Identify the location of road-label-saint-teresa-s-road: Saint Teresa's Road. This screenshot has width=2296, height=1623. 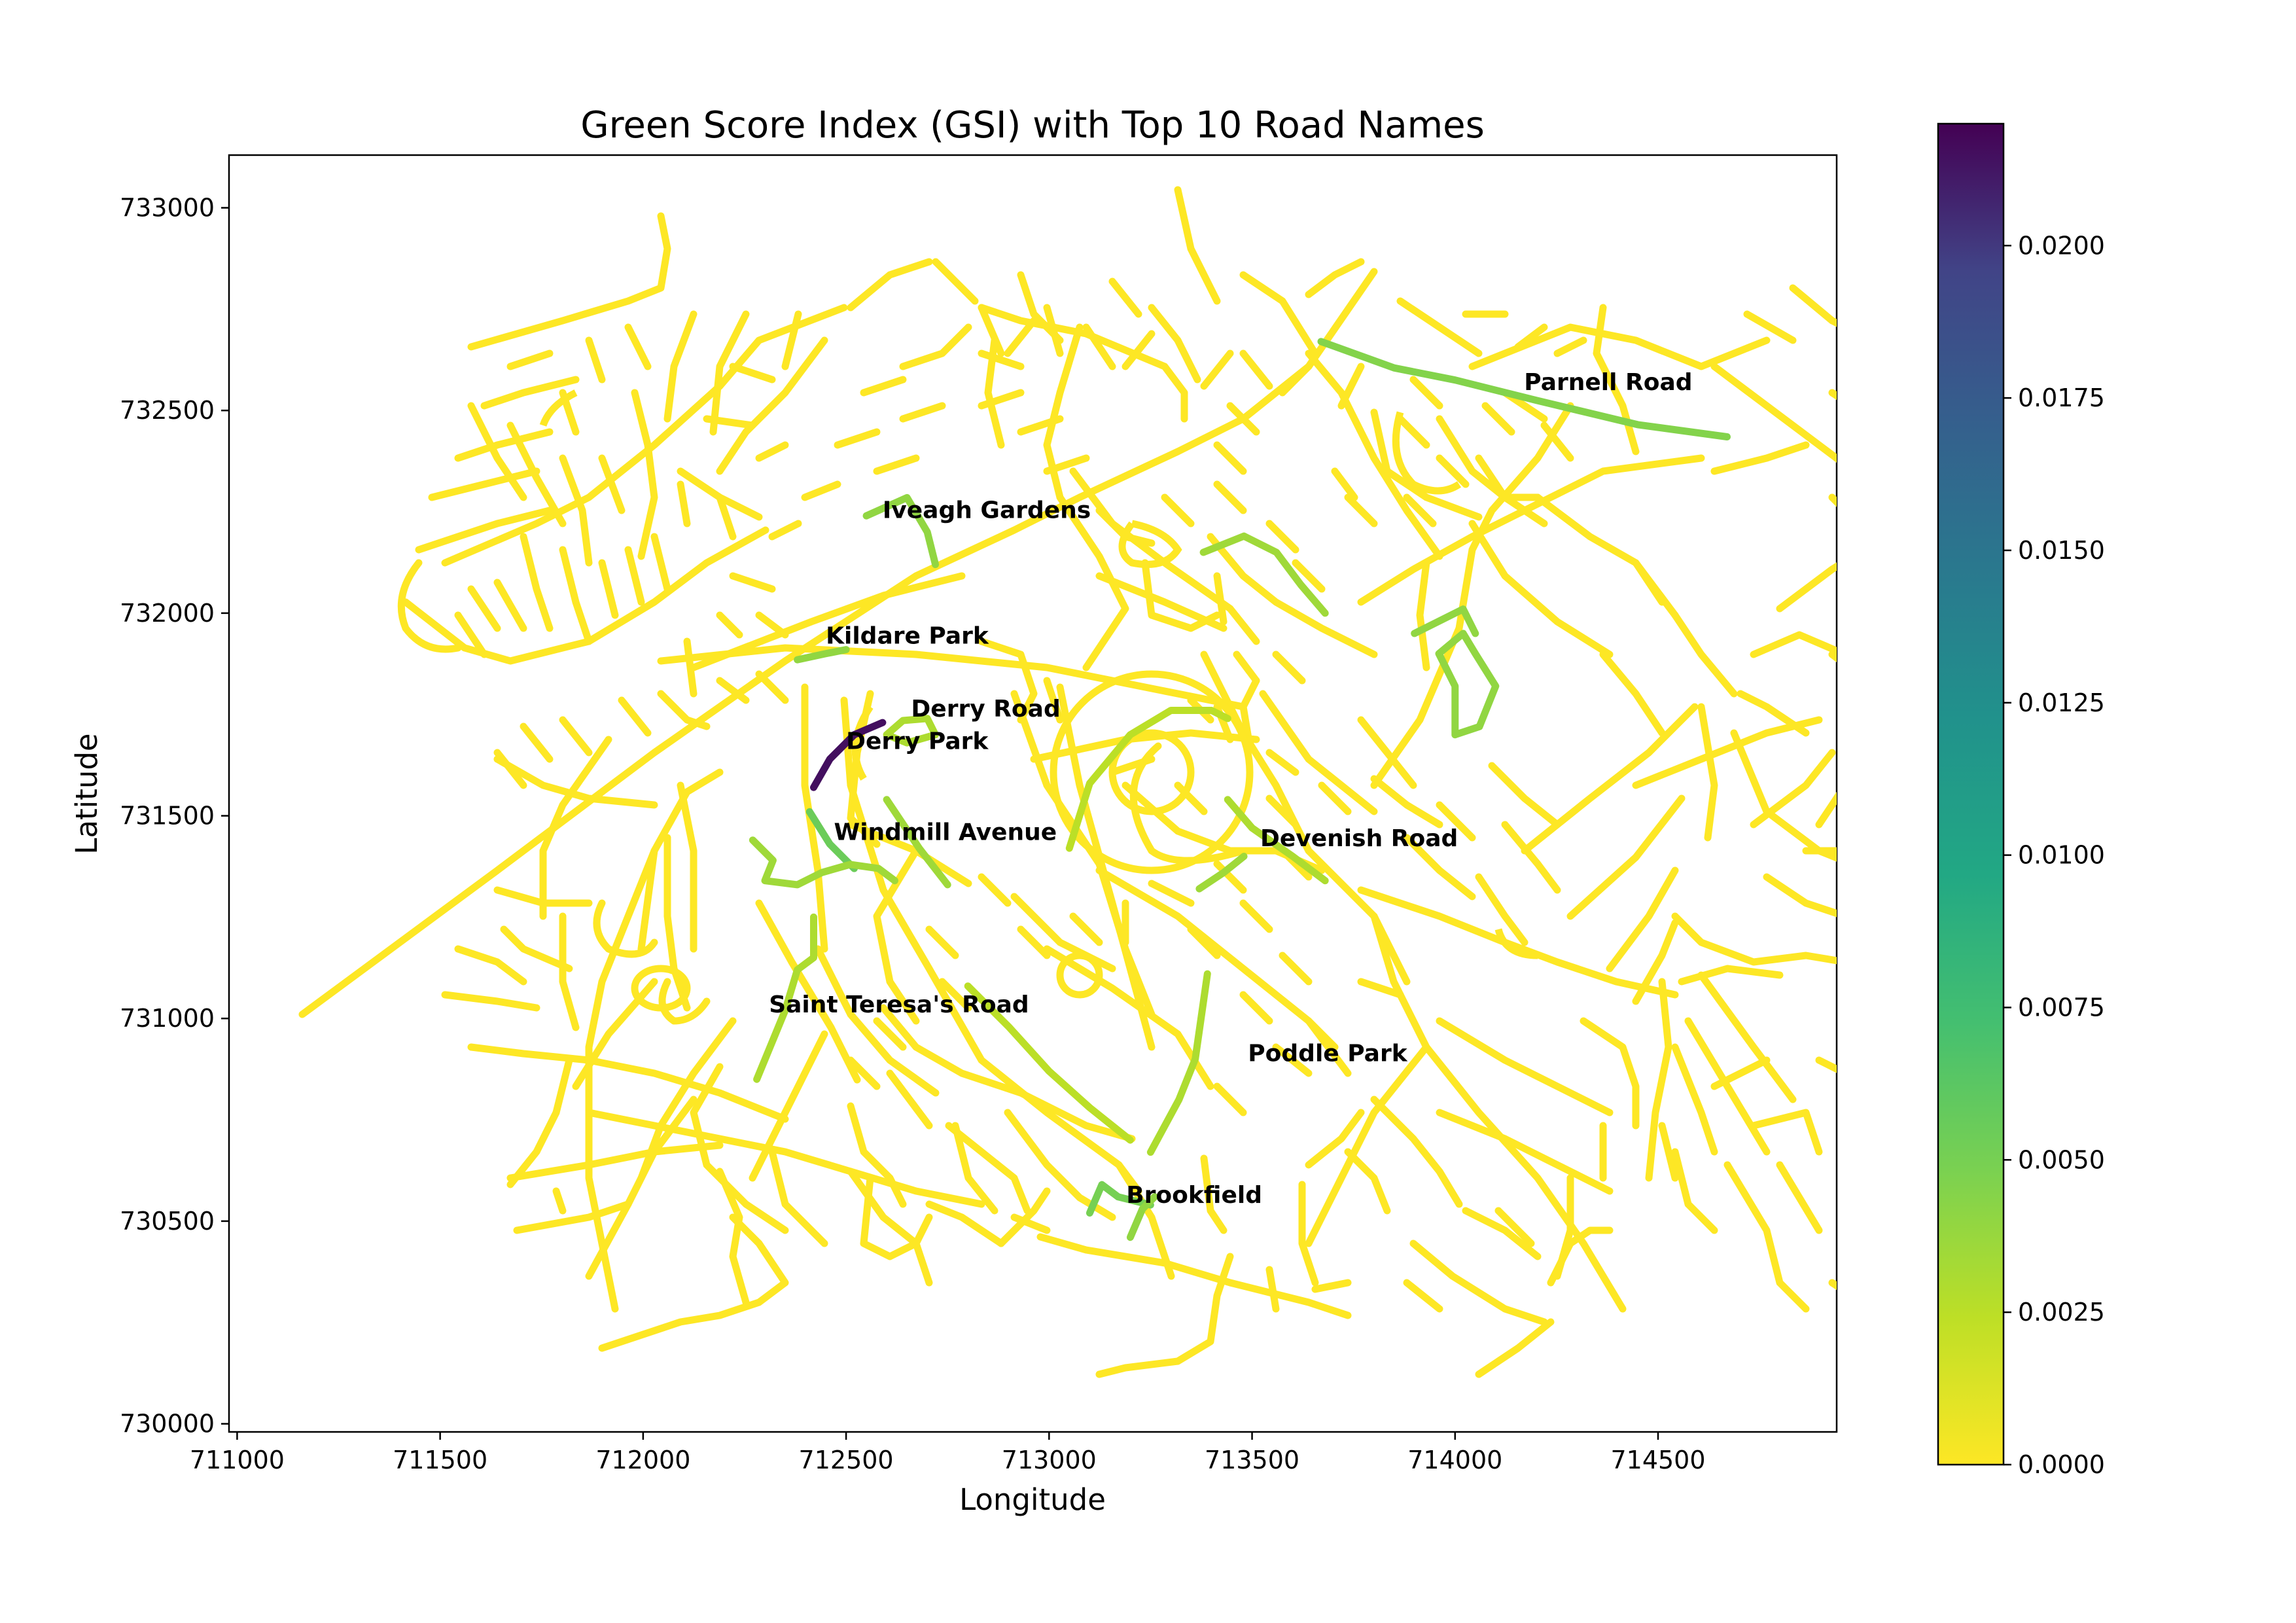
(899, 1005).